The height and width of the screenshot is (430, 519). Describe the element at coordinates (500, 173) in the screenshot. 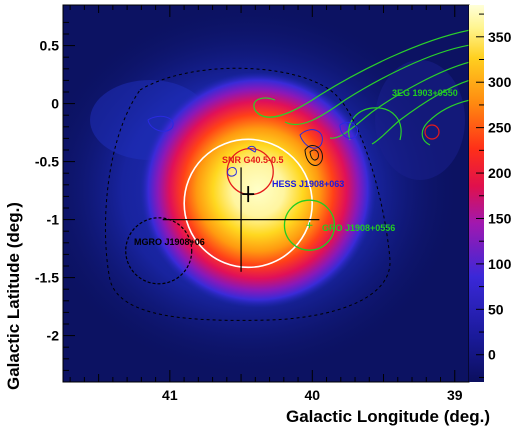

I see `colorbar-tick-label: 200` at that location.